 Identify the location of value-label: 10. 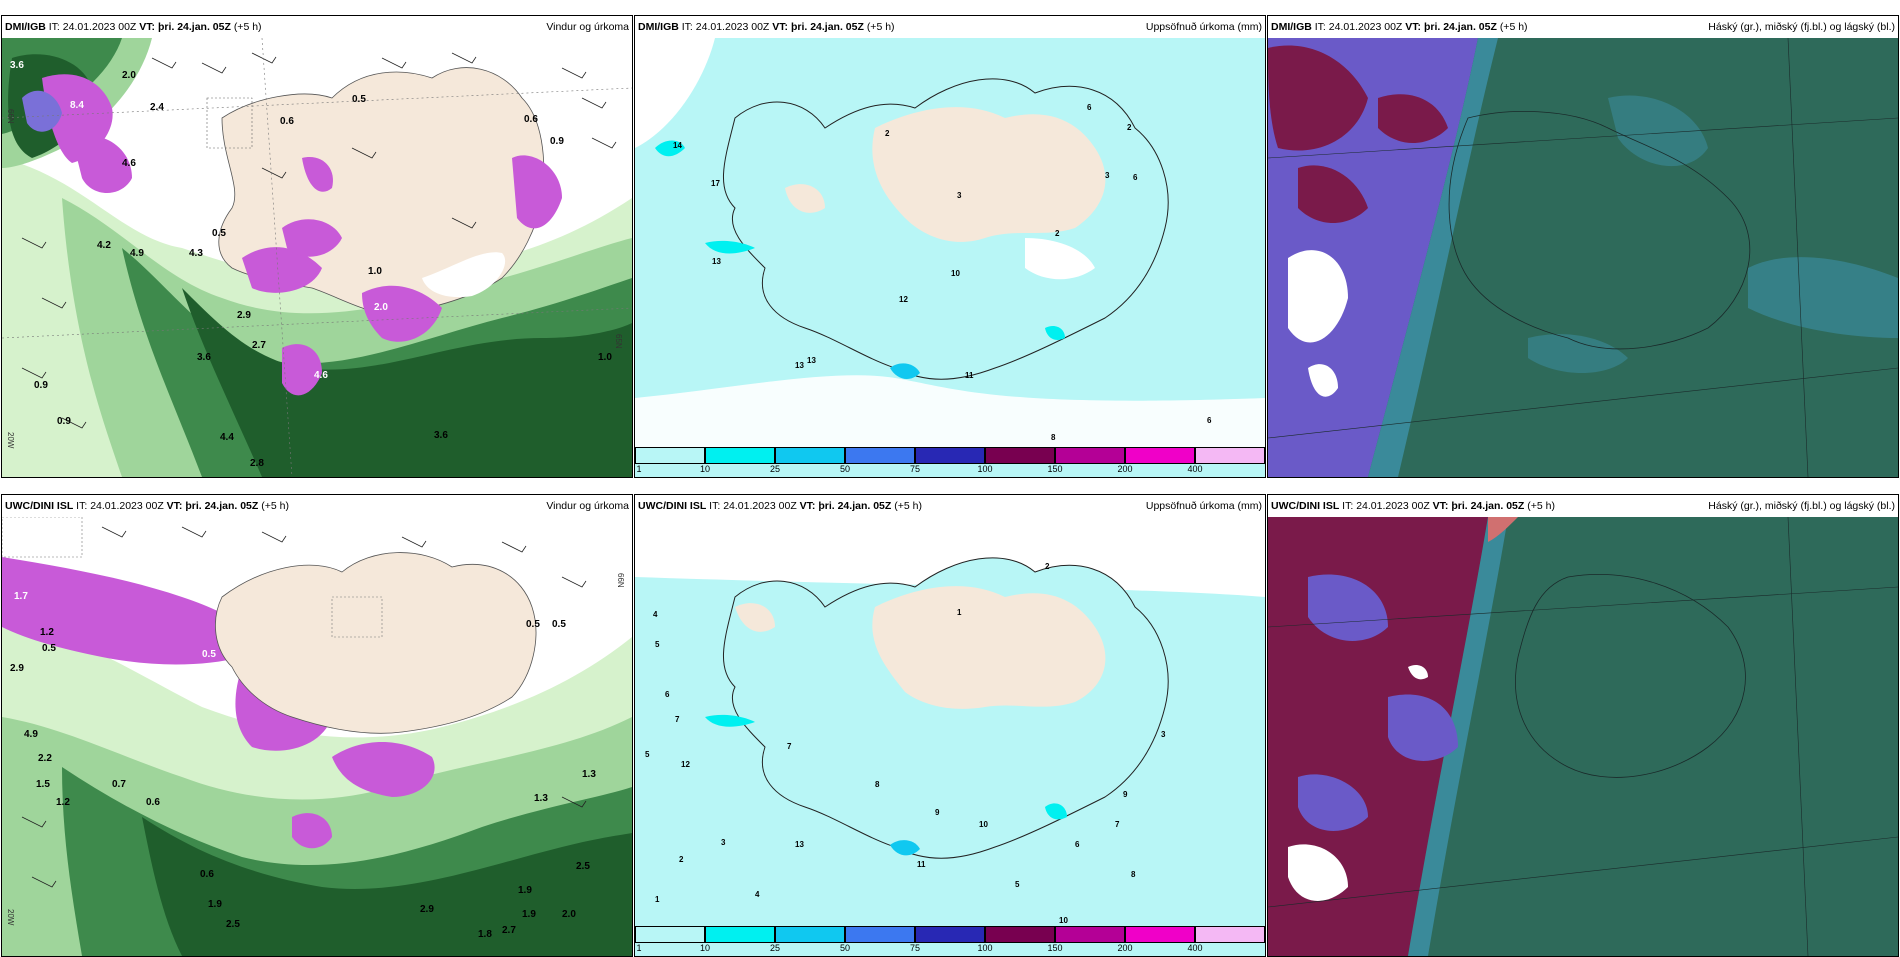
(1063, 920).